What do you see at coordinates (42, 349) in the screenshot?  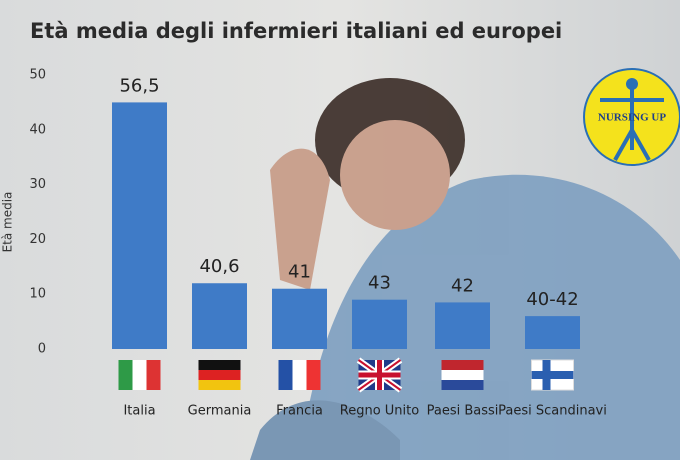 I see `y-tick-label: 0` at bounding box center [42, 349].